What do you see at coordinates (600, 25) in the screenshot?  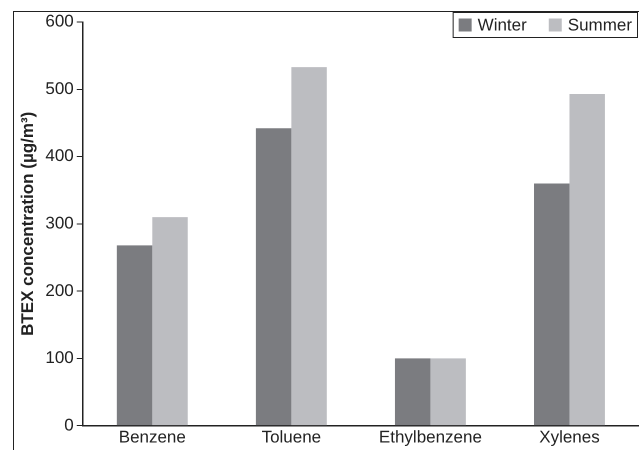 I see `legend-label: Summer` at bounding box center [600, 25].